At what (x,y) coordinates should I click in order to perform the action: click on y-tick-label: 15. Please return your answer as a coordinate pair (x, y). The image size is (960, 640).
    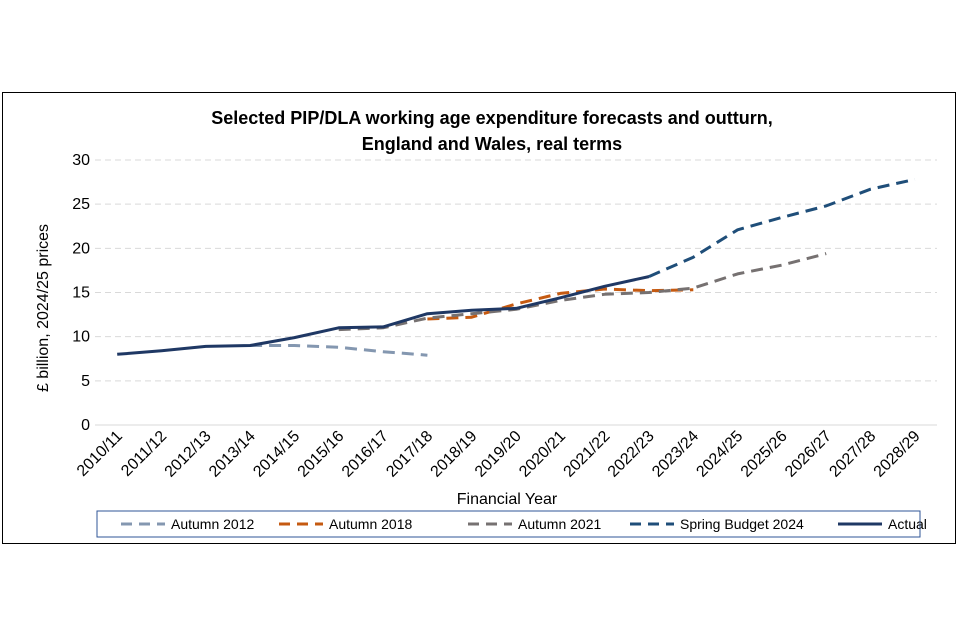
    Looking at the image, I should click on (81, 293).